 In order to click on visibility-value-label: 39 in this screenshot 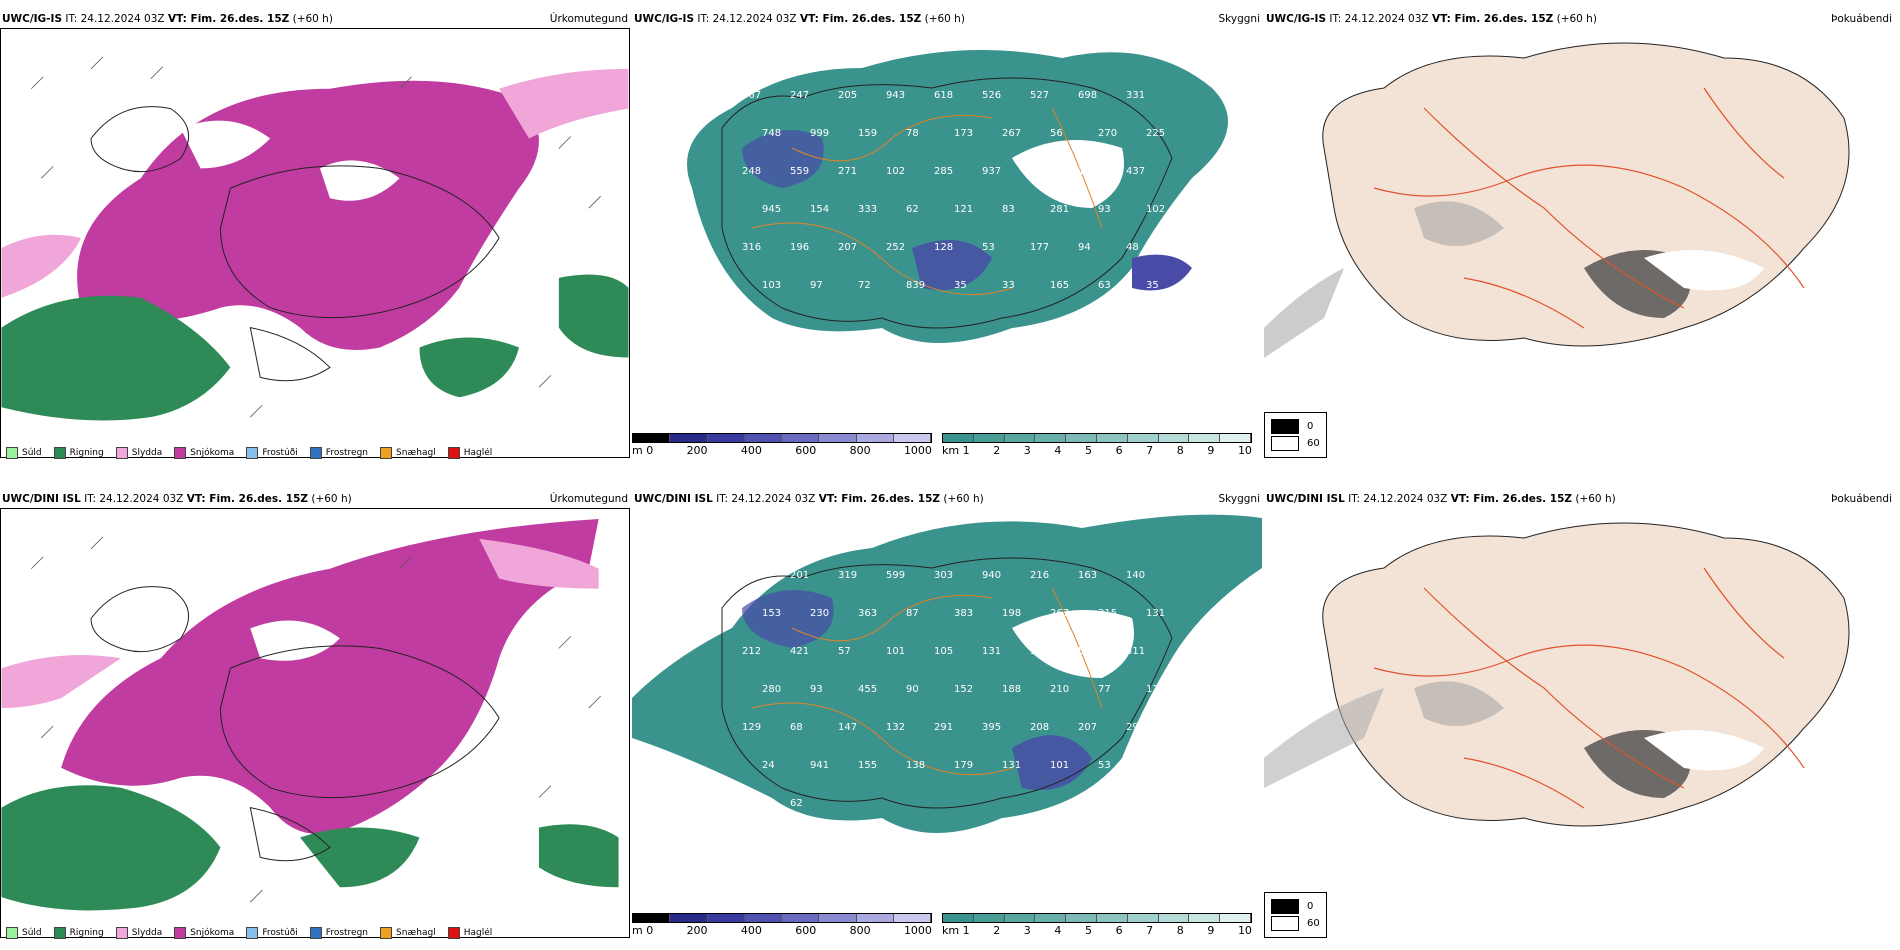, I will do `click(748, 803)`.